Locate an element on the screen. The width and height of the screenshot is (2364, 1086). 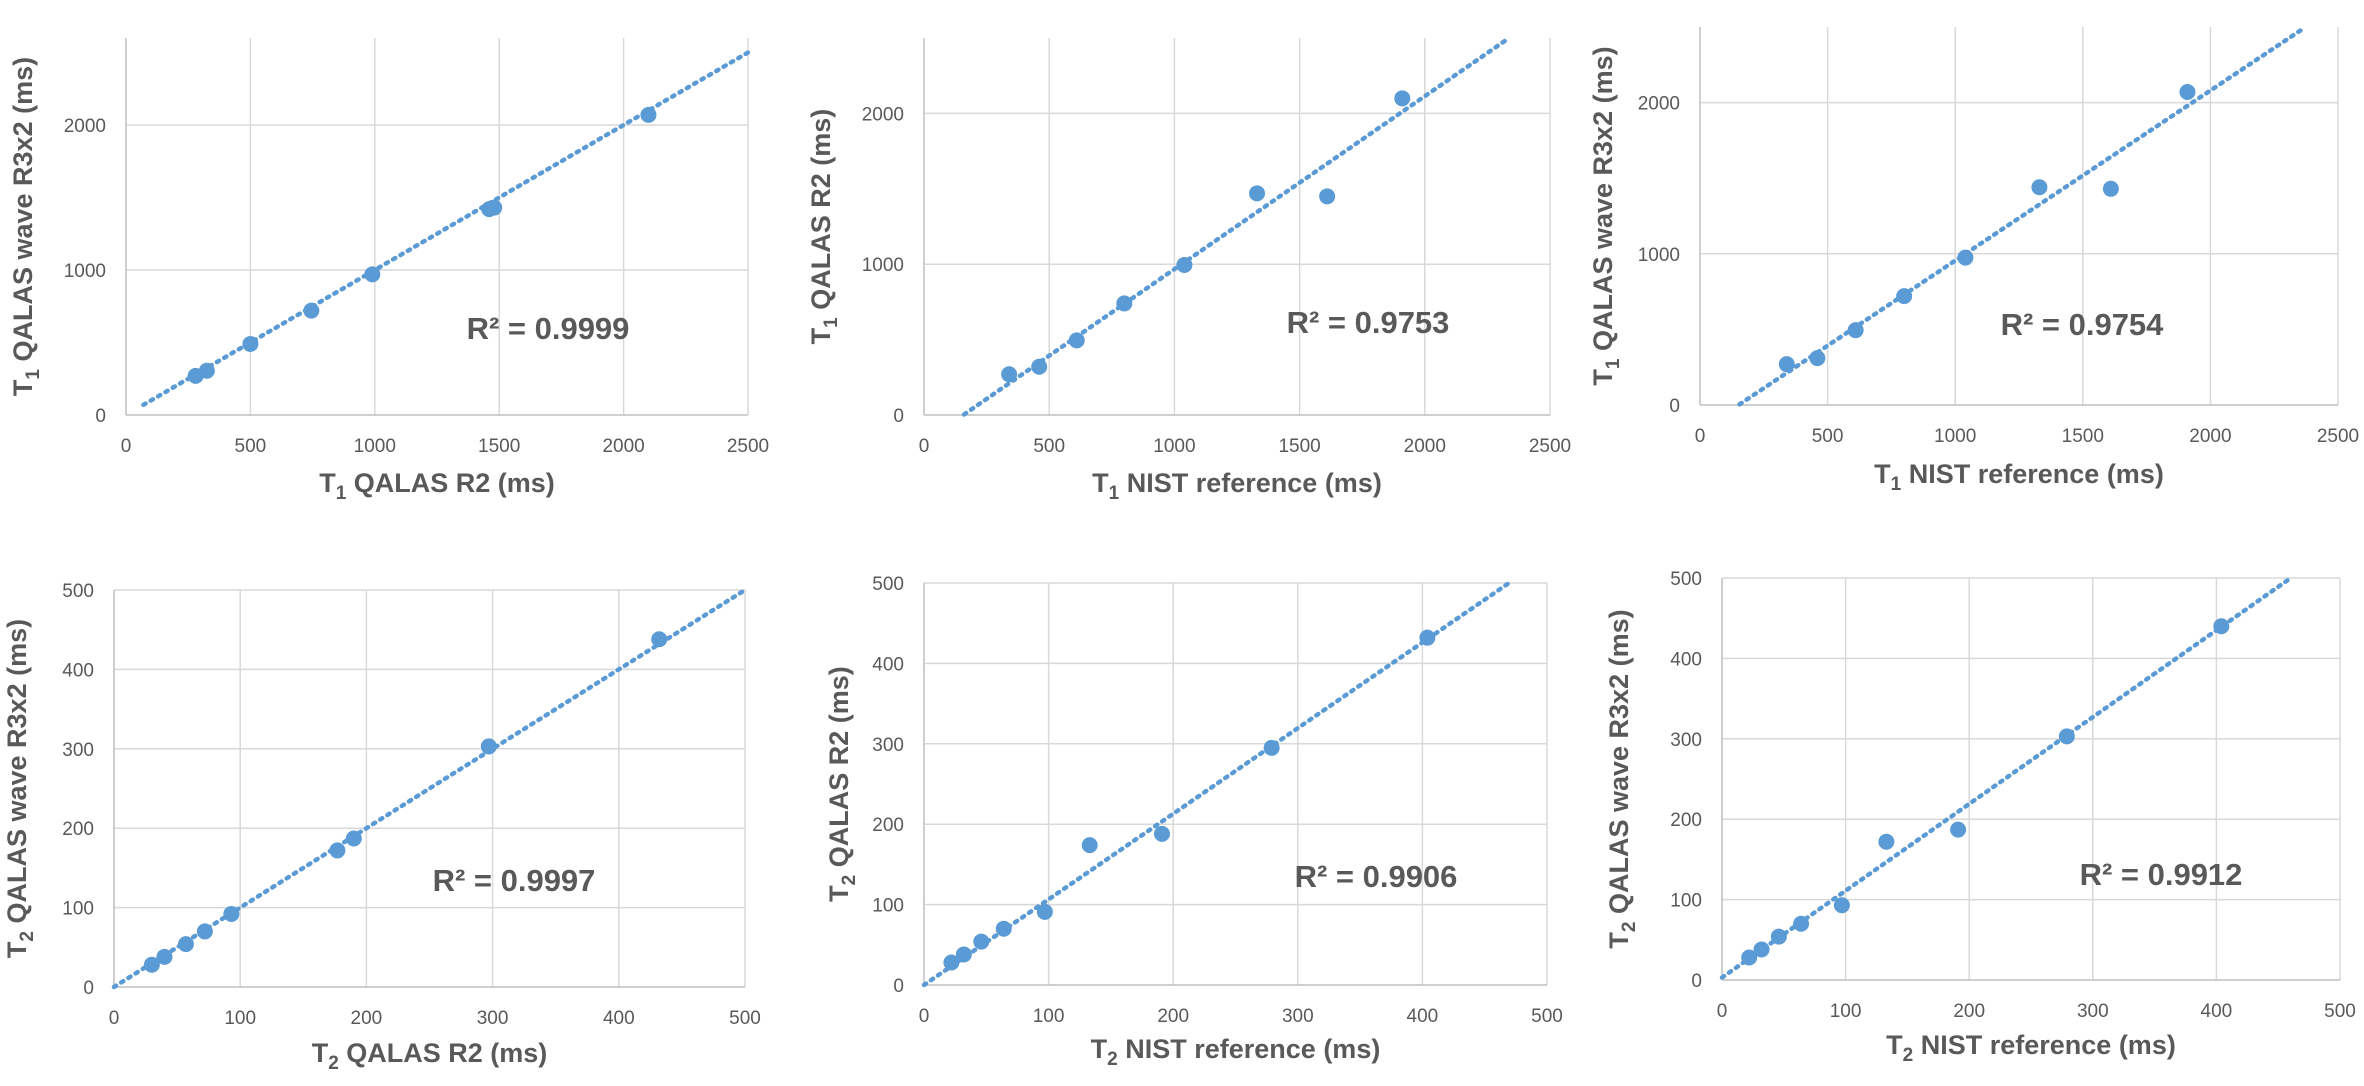
y-tick-label: 500 is located at coordinates (78, 591).